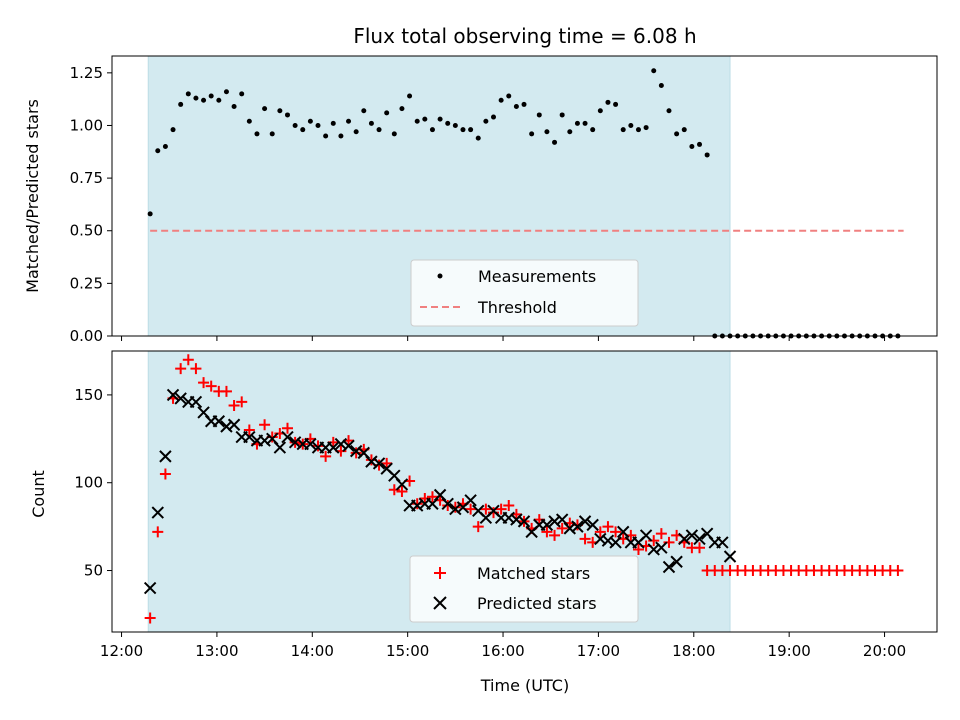 The width and height of the screenshot is (960, 720). What do you see at coordinates (524, 685) in the screenshot?
I see `x-axis-label: Time (UTC)` at bounding box center [524, 685].